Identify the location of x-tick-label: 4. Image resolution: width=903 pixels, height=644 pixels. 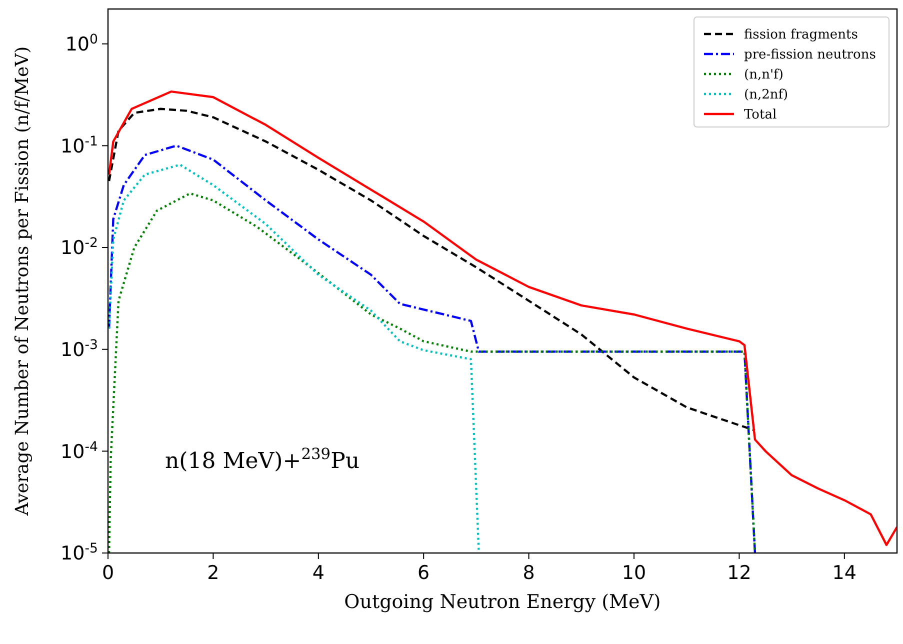
(318, 573).